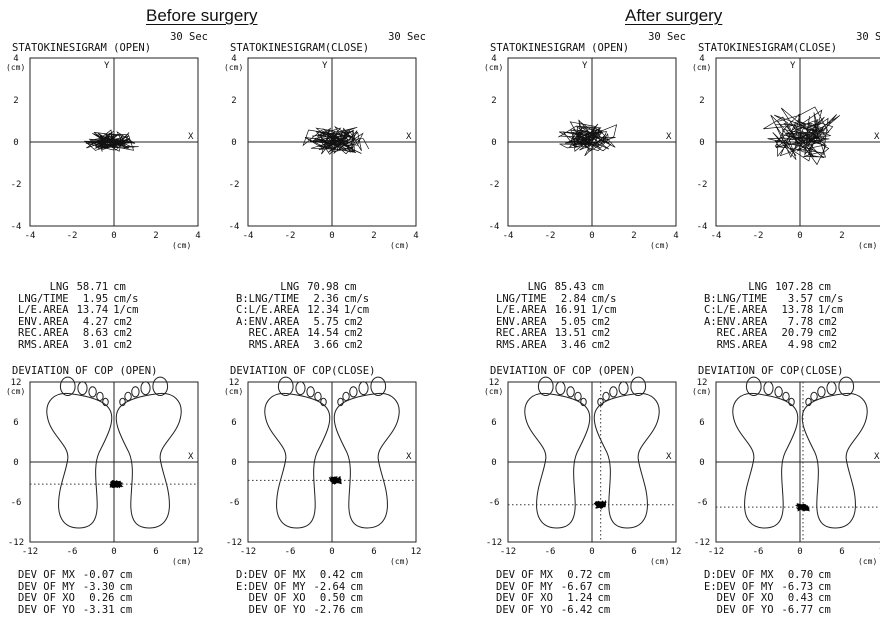 The image size is (880, 623). Describe the element at coordinates (667, 37) in the screenshot. I see `duration-label: 30 Sec` at that location.